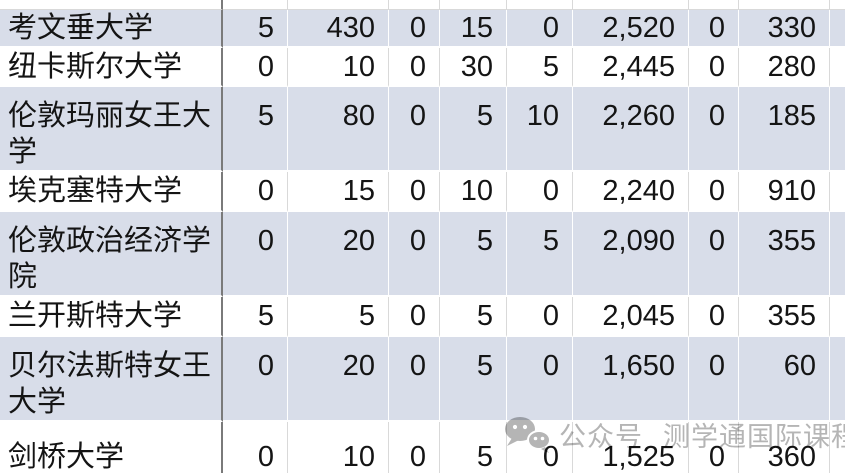  I want to click on value-cell: 60, so click(784, 379).